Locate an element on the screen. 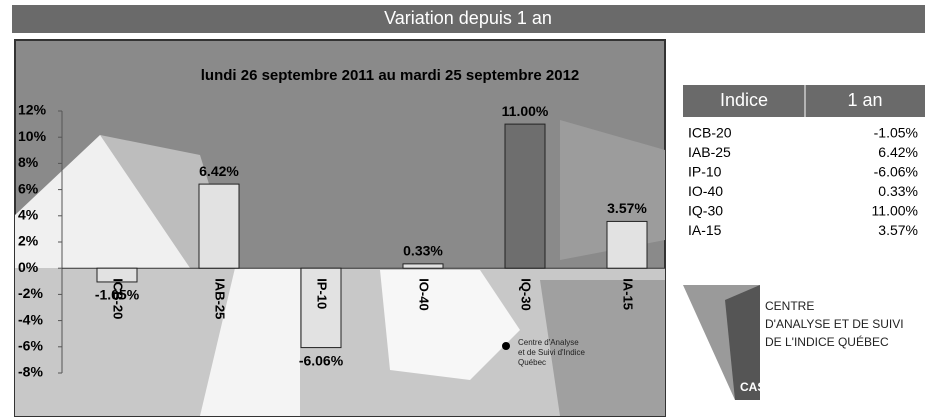  y-tick-label: 4% is located at coordinates (28, 215).